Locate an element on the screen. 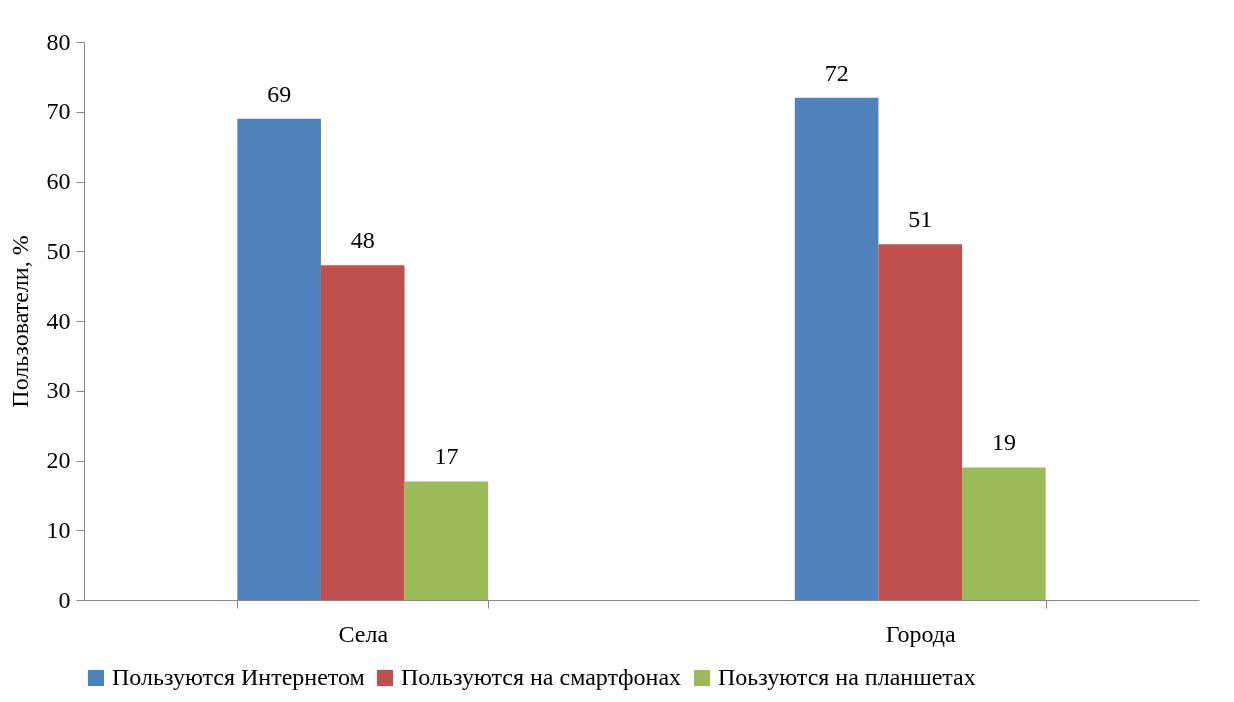 The image size is (1234, 702). legend-label: Пользуются на смартфонах is located at coordinates (541, 677).